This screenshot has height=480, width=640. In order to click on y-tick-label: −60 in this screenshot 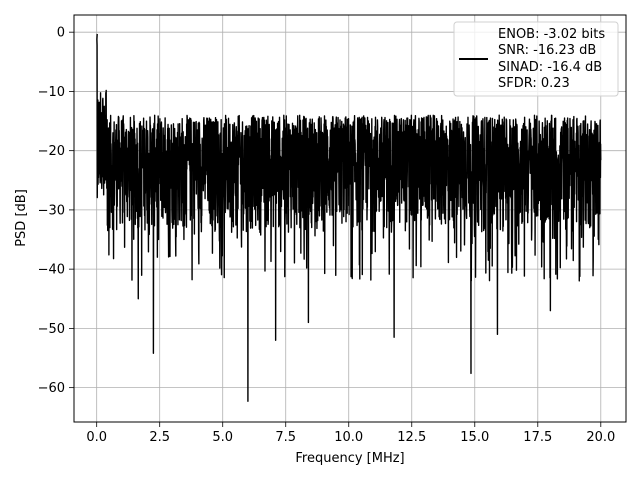, I will do `click(51, 388)`.